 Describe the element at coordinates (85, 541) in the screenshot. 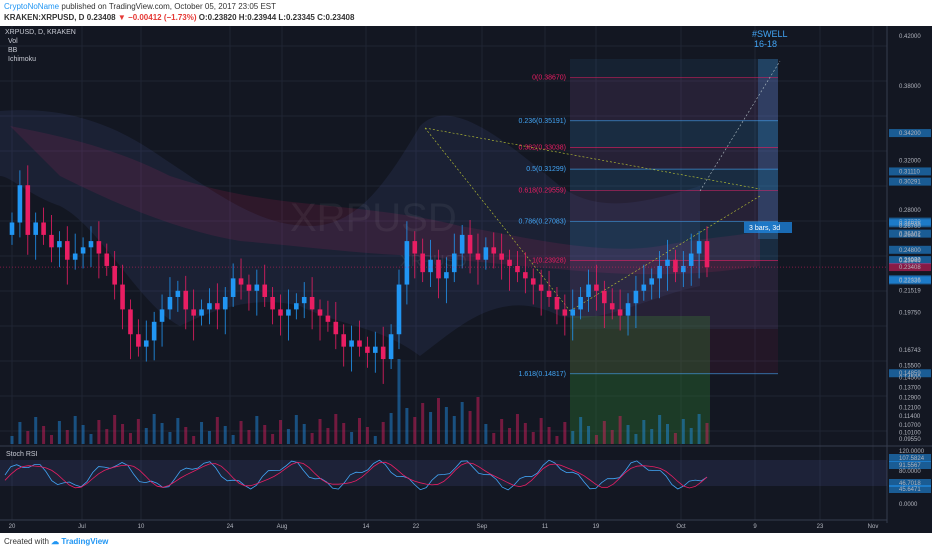

I see `tradingview-brand: TradingView` at that location.